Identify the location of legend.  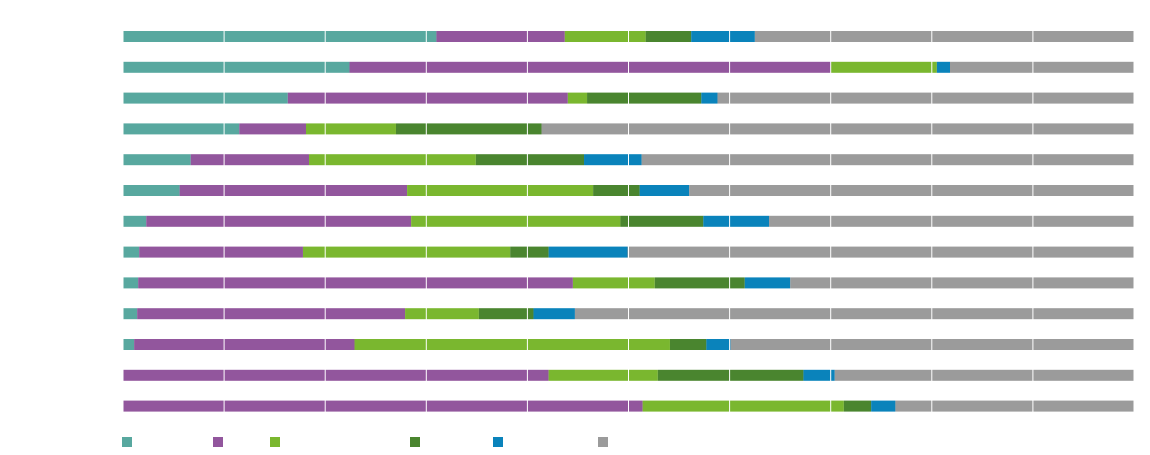
(365, 442).